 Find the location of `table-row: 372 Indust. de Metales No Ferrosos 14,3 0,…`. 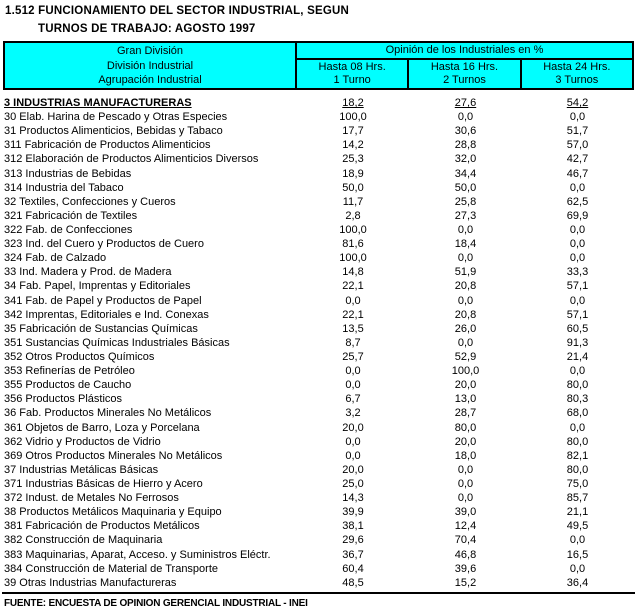

table-row: 372 Indust. de Metales No Ferrosos 14,3 0,… is located at coordinates (318, 498).